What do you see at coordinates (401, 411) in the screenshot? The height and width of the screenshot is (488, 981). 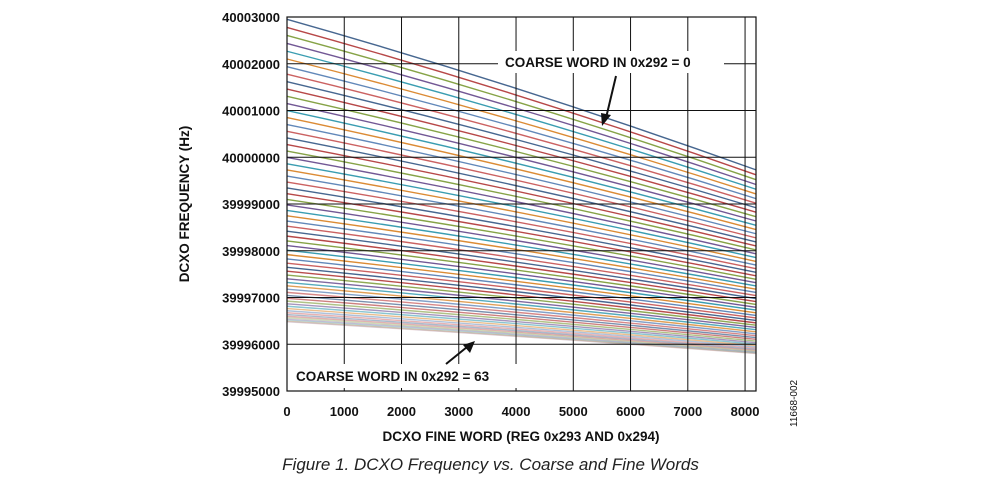 I see `x-tick-label: 2000` at bounding box center [401, 411].